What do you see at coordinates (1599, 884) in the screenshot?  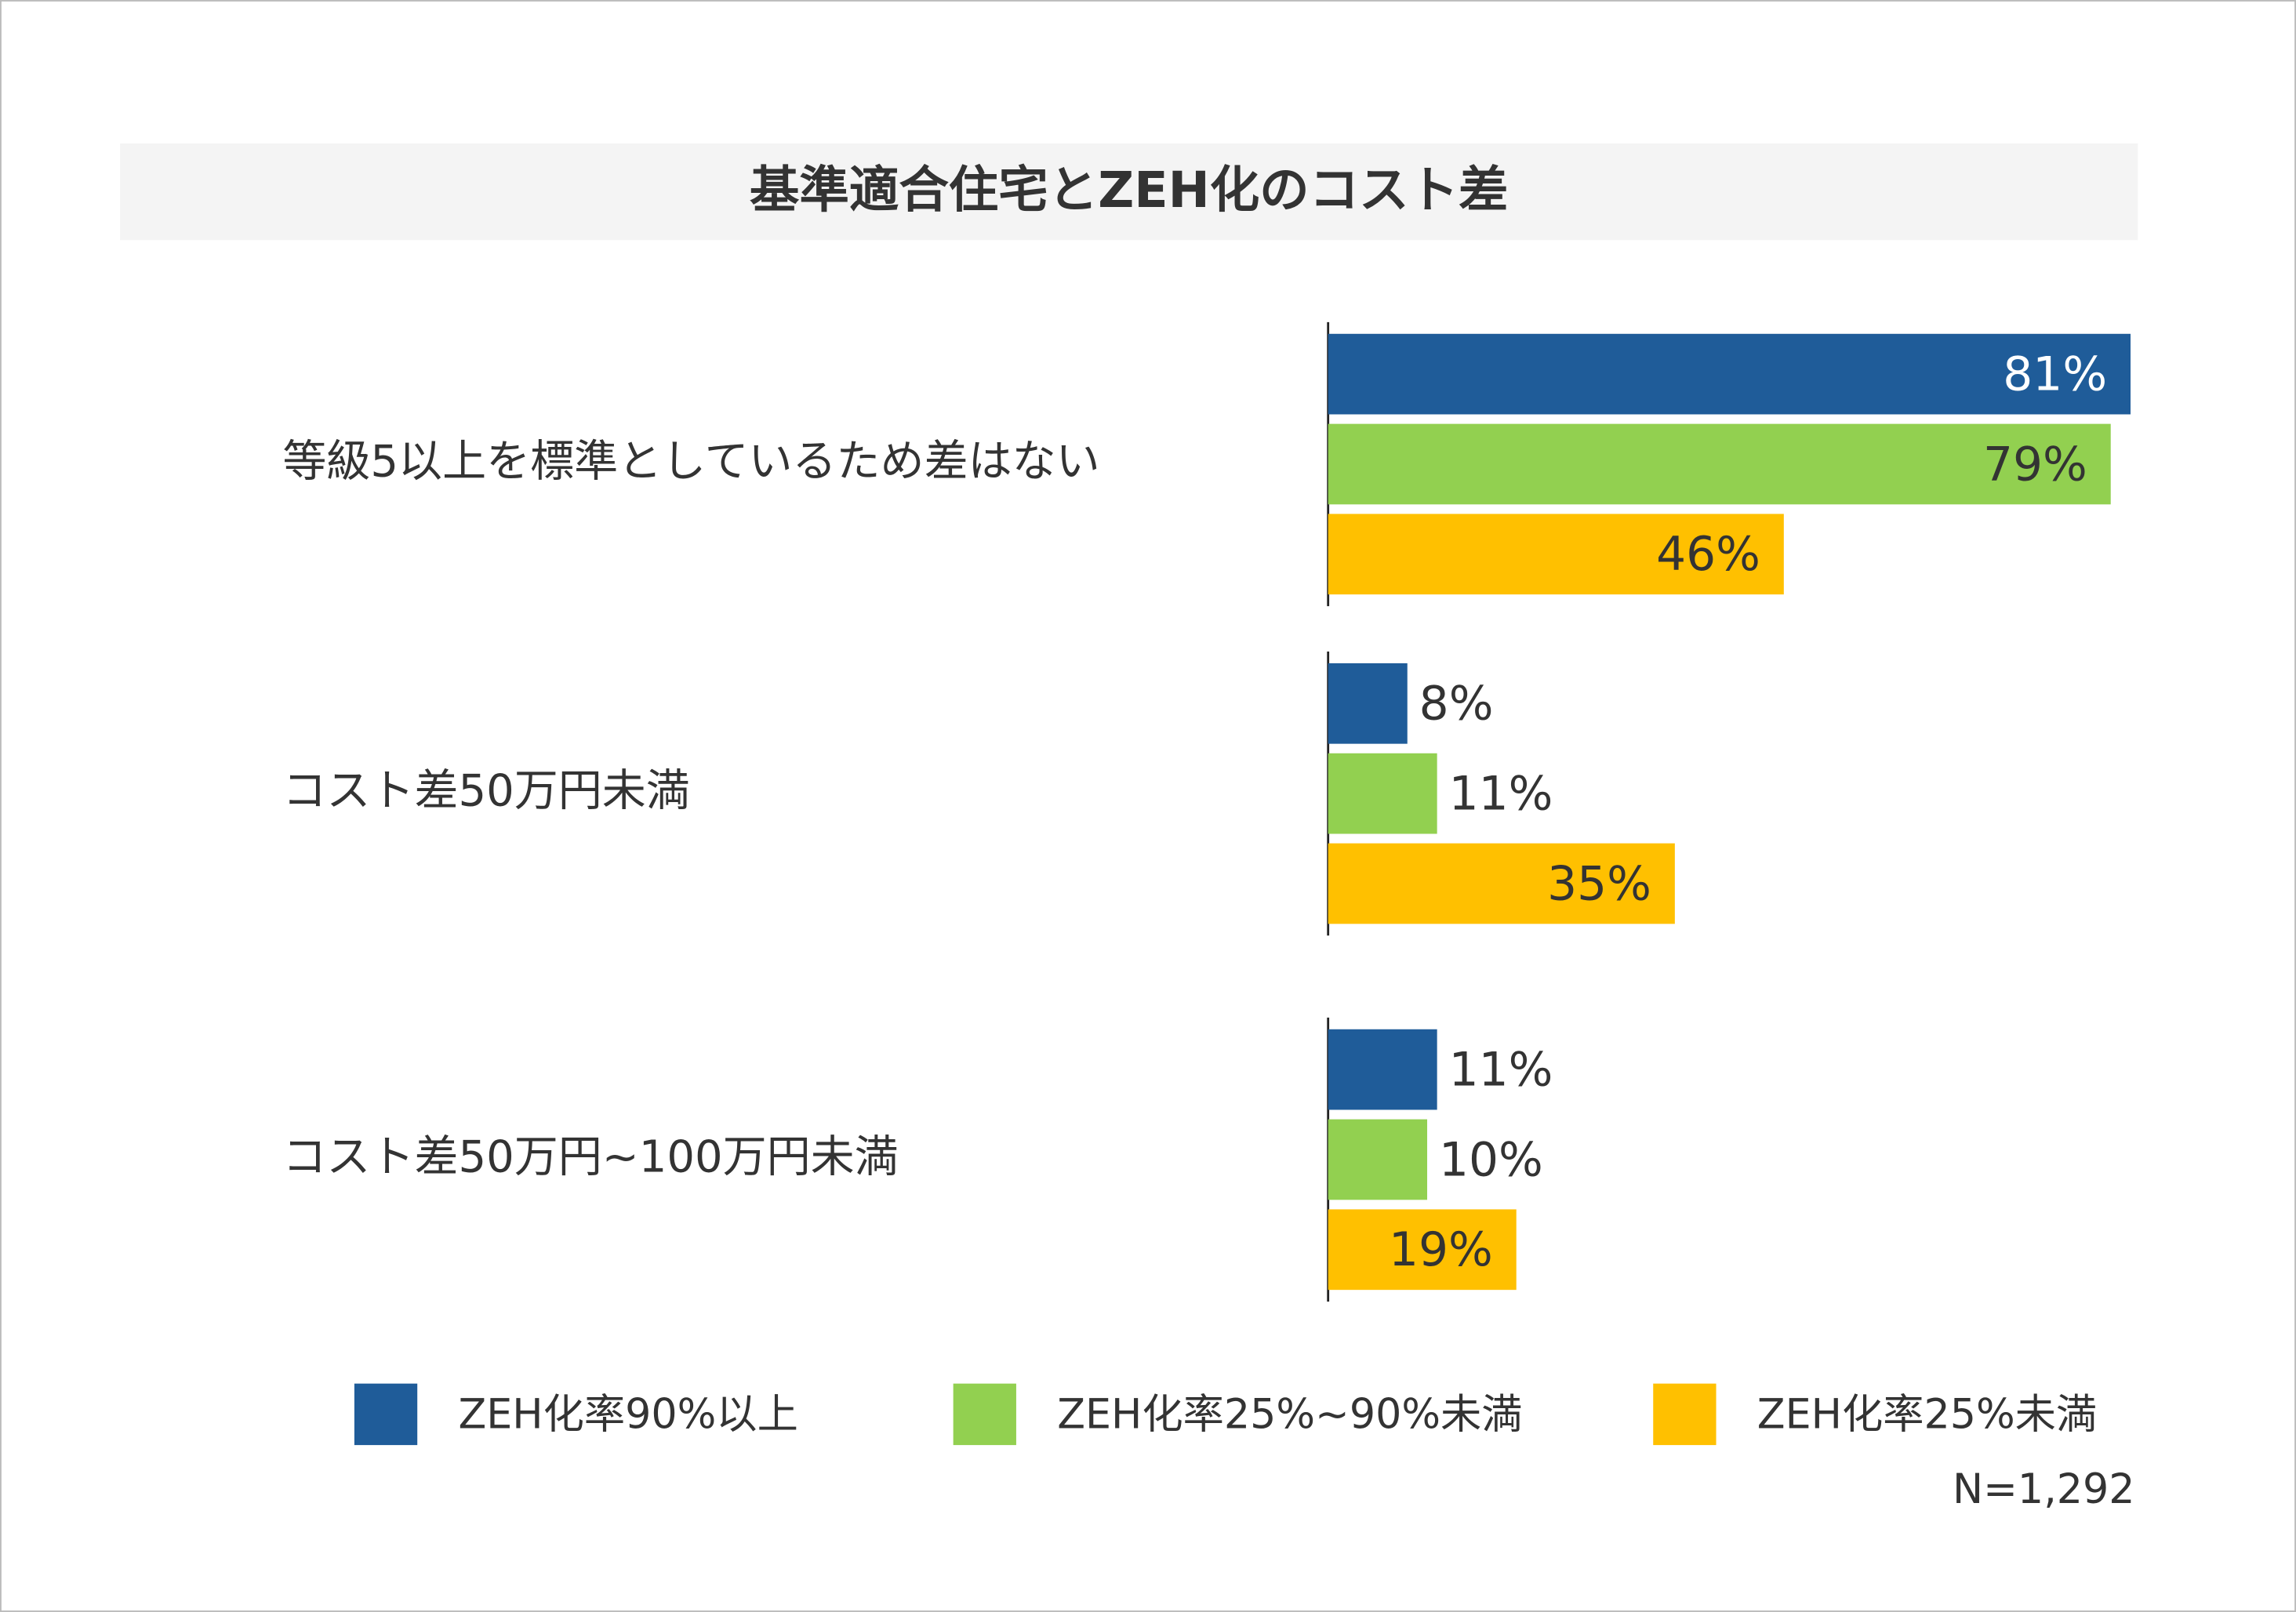 I see `value-label: 35%` at bounding box center [1599, 884].